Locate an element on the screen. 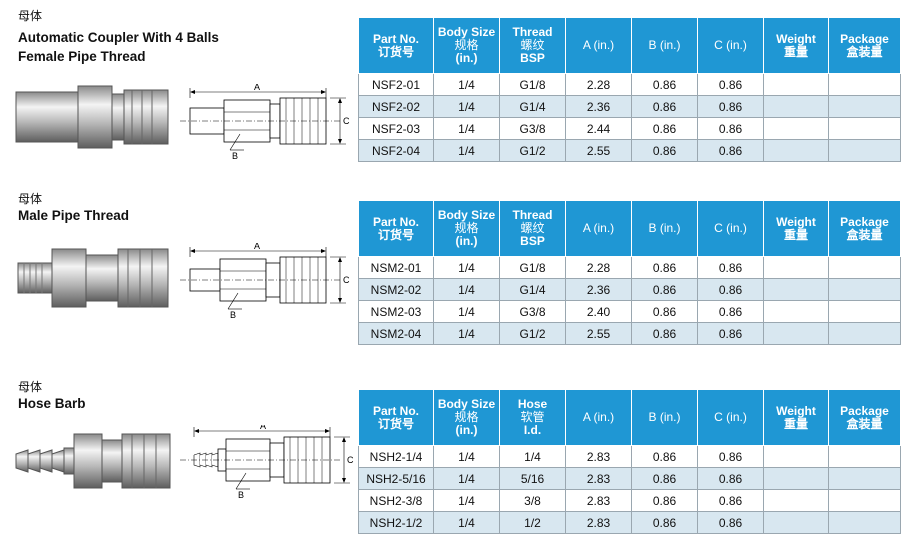  header-c: C (in.) is located at coordinates (730, 45).